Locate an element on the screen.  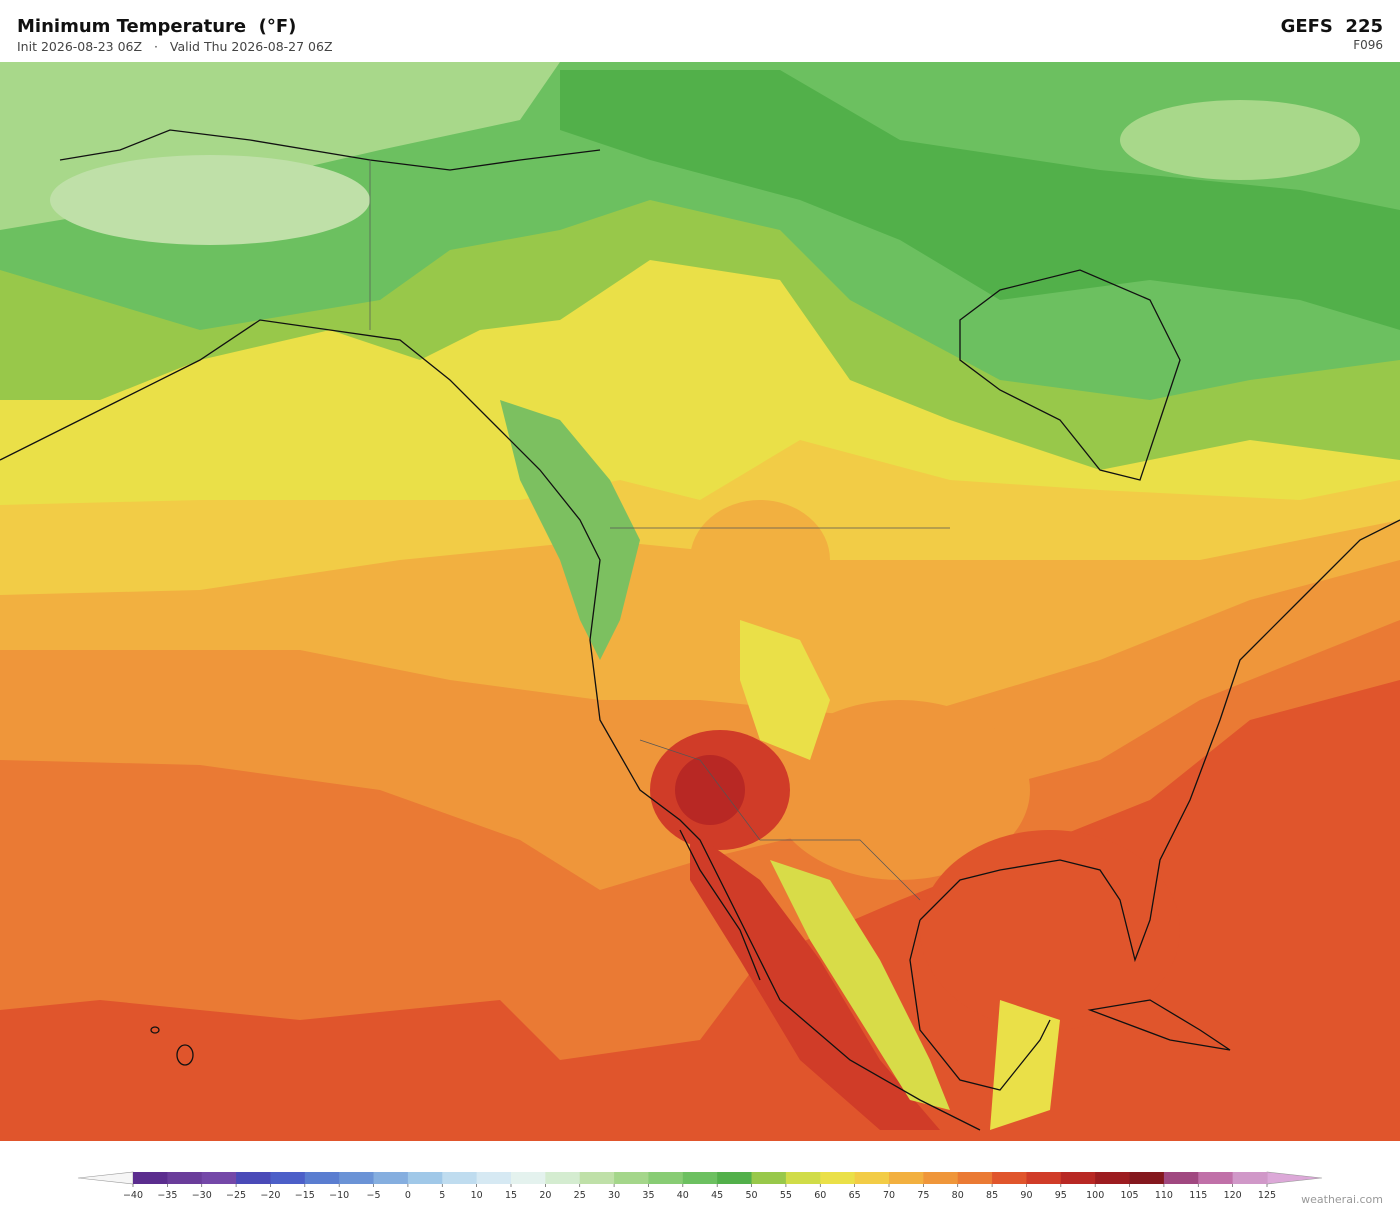
colorbar-tick-label: −25 is located at coordinates (236, 1195).